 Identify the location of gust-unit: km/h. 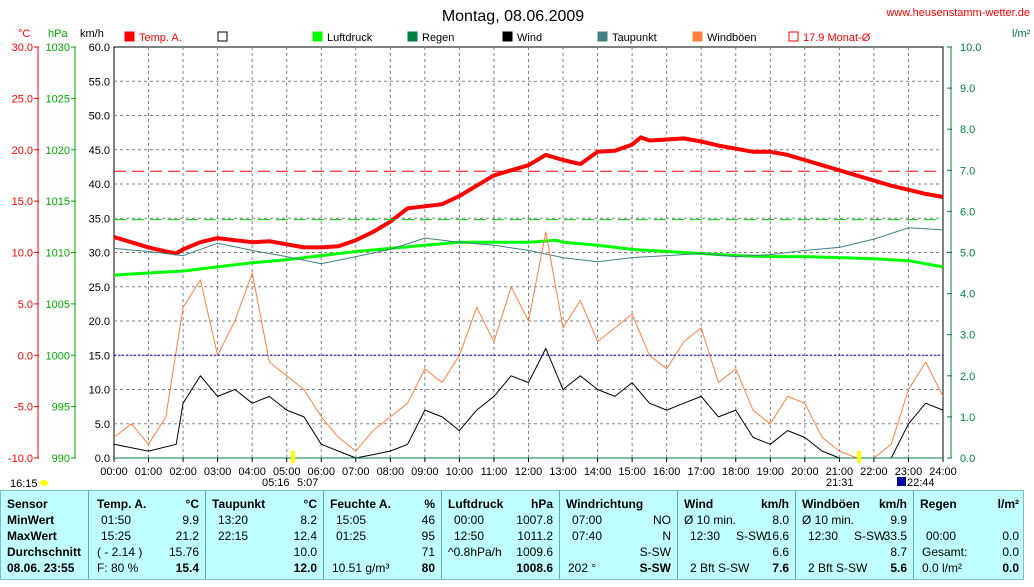
(892, 504).